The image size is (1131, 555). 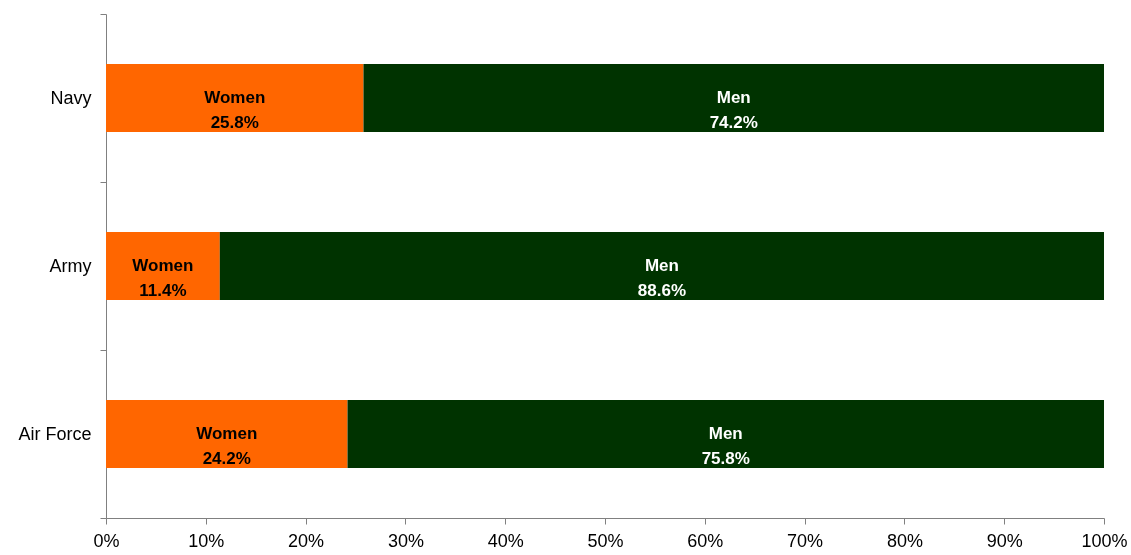 What do you see at coordinates (725, 458) in the screenshot?
I see `data-label: 75.8%` at bounding box center [725, 458].